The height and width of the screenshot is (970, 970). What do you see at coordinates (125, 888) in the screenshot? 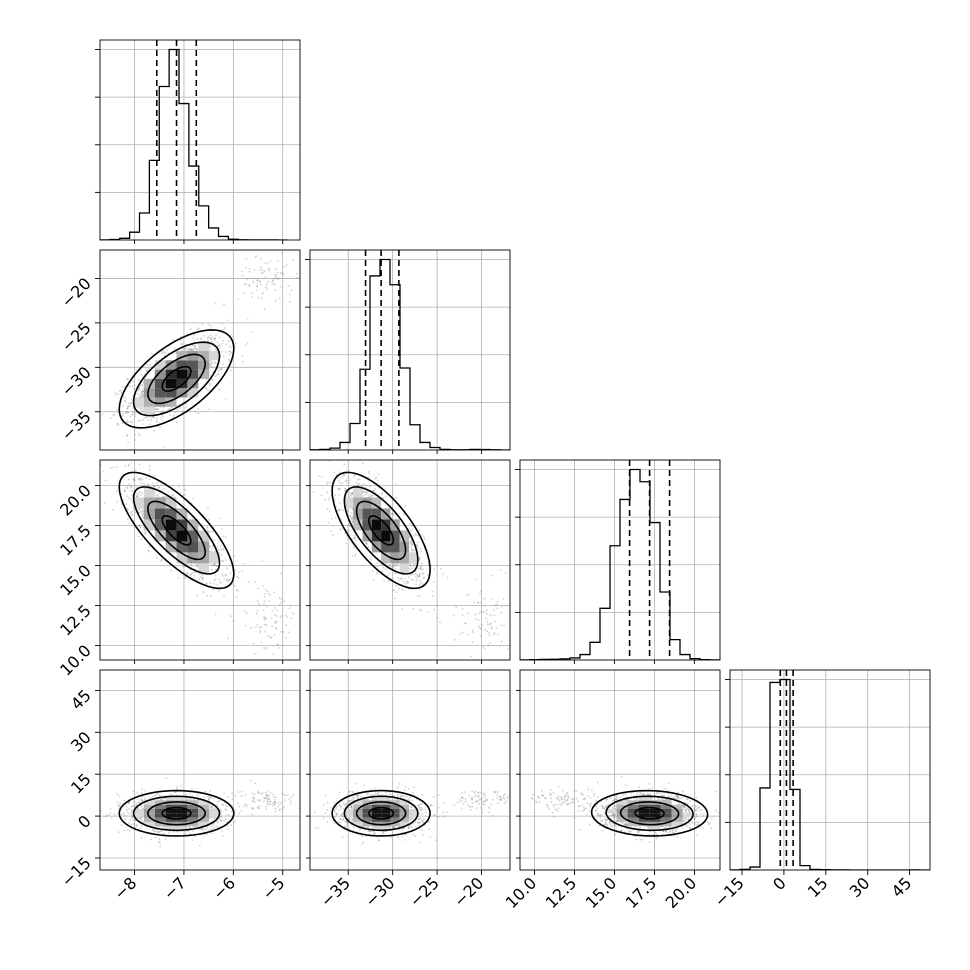
I see `x-tick-label: −8` at bounding box center [125, 888].